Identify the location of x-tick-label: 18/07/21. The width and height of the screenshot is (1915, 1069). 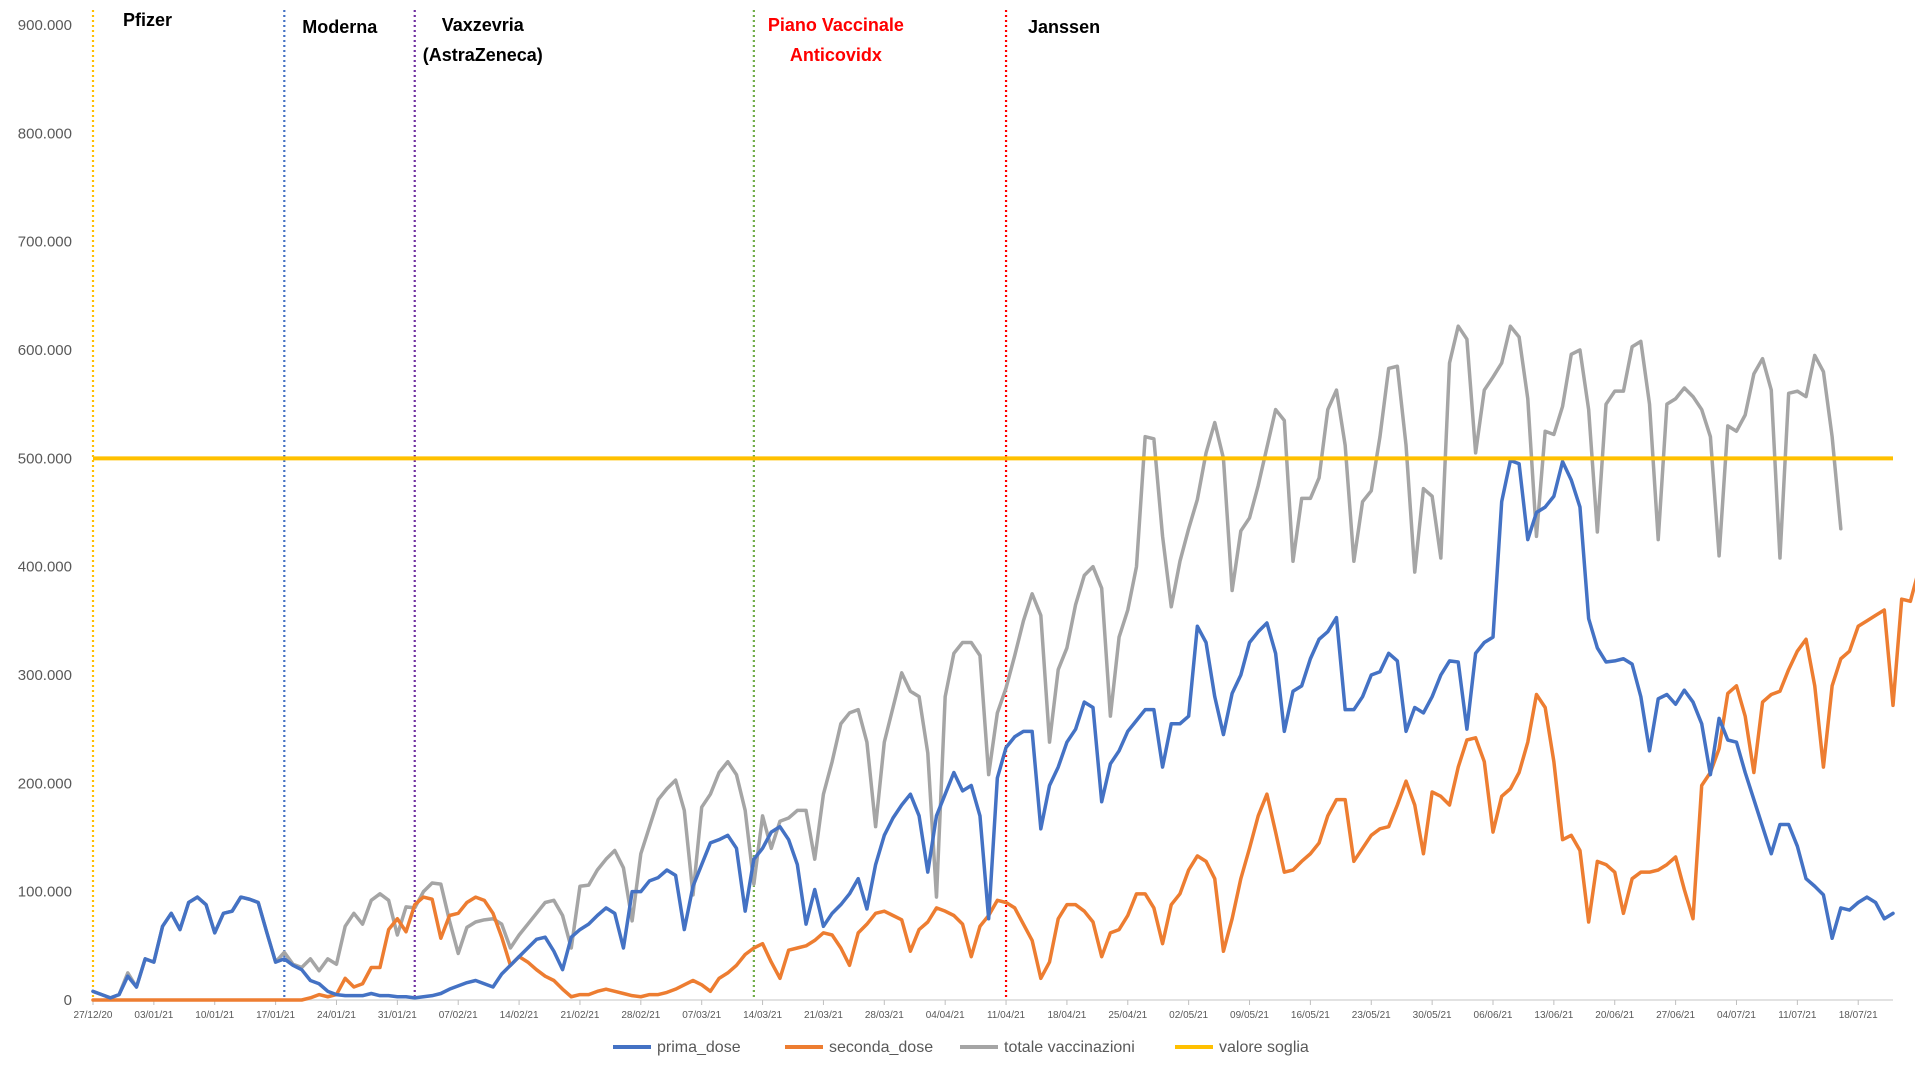
(1858, 1015).